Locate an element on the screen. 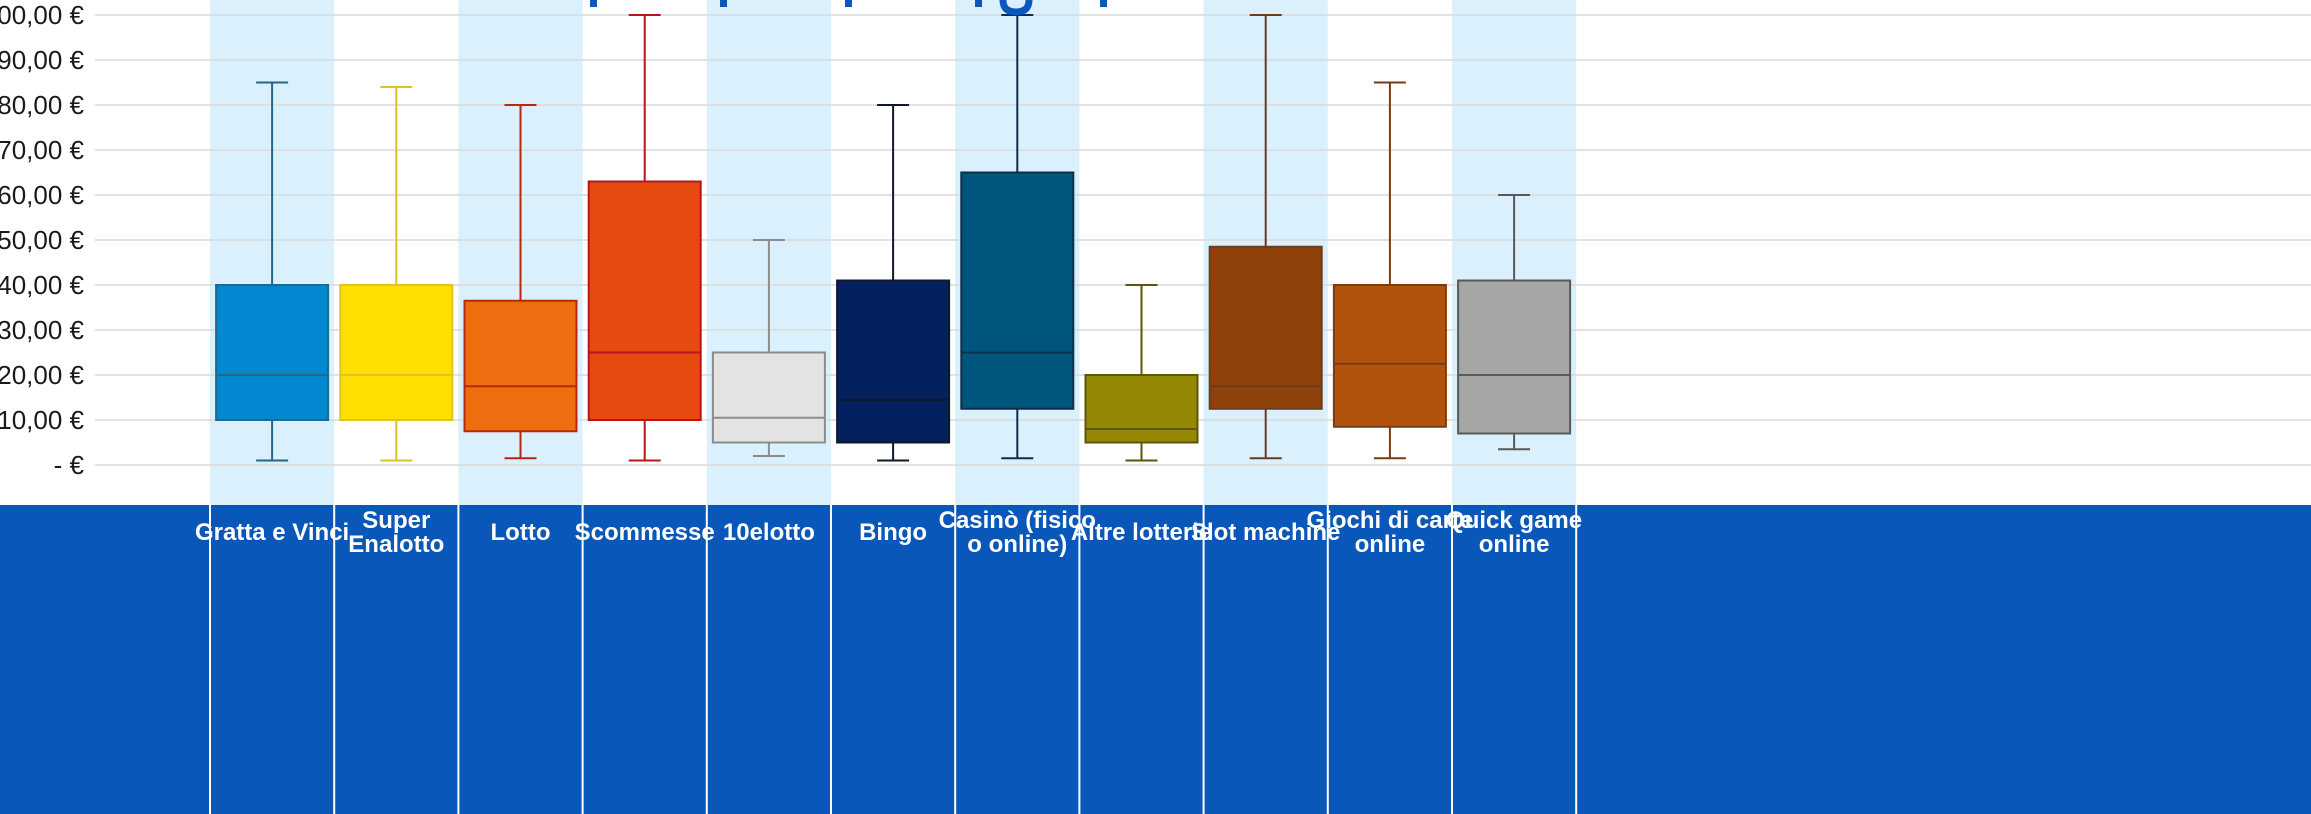 The width and height of the screenshot is (2311, 814). x-tick-label-line: Gratta e Vinci is located at coordinates (272, 532).